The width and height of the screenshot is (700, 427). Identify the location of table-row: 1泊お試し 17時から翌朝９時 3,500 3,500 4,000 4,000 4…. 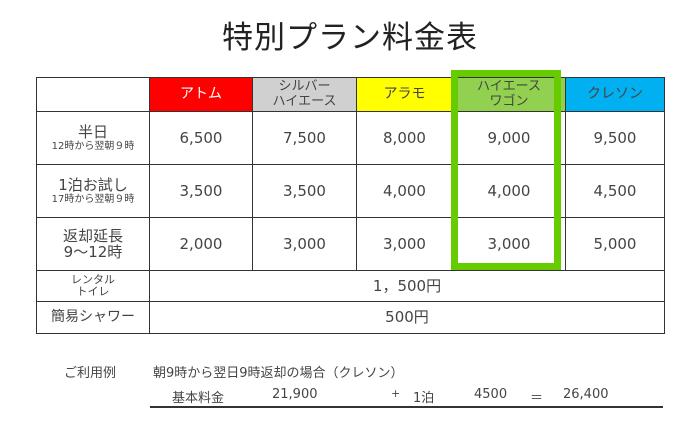
(350, 191).